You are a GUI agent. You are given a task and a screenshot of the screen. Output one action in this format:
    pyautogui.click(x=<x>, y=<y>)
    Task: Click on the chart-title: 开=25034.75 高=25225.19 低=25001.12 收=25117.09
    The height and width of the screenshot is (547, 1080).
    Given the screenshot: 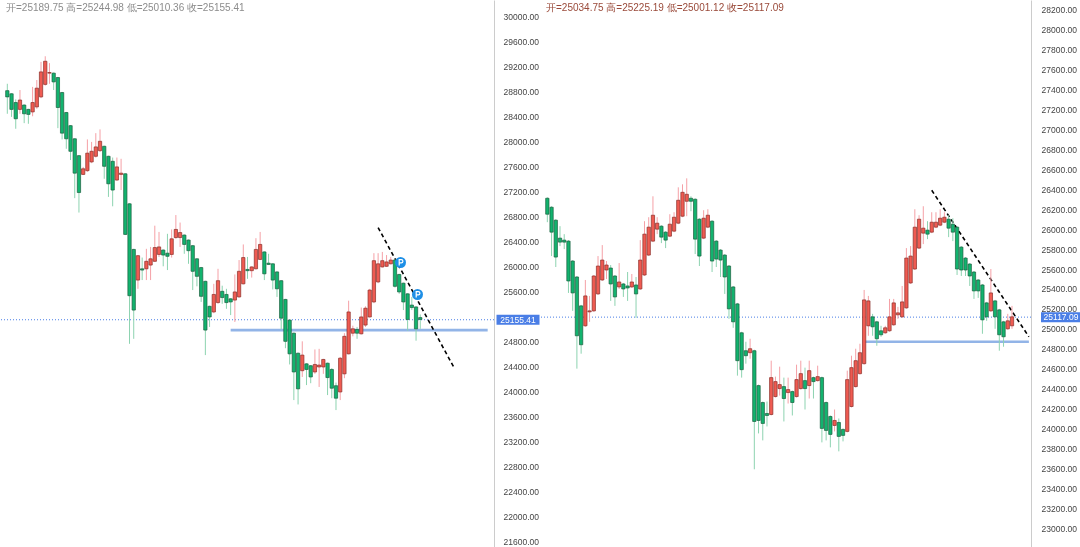 What is the action you would take?
    pyautogui.click(x=665, y=7)
    